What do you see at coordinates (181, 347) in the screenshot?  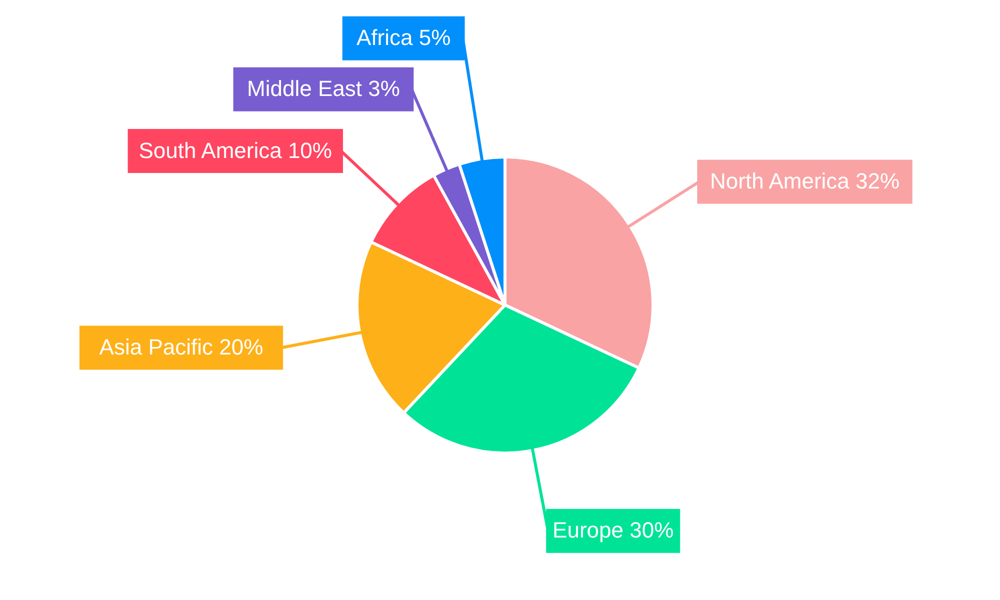 I see `slice-label: Asia Pacific 20%` at bounding box center [181, 347].